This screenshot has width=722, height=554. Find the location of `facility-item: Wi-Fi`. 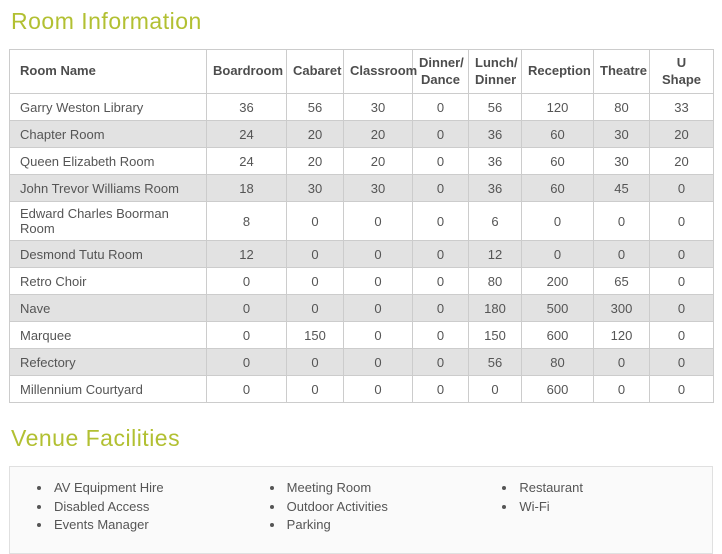

facility-item: Wi-Fi is located at coordinates (614, 507).